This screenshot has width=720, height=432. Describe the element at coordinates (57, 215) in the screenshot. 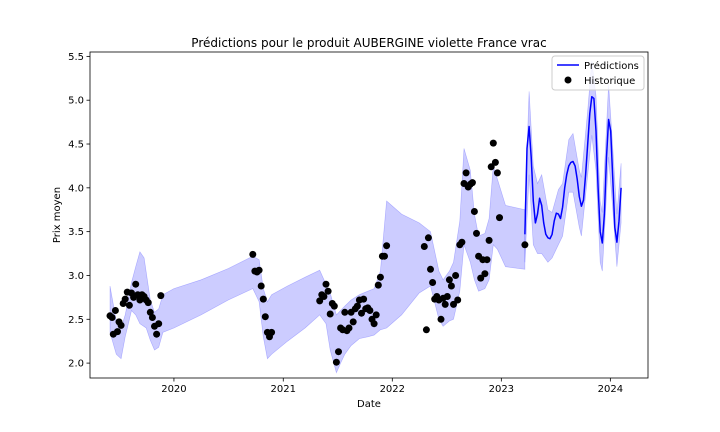

I see `y-axis-label: Prix moyen` at that location.